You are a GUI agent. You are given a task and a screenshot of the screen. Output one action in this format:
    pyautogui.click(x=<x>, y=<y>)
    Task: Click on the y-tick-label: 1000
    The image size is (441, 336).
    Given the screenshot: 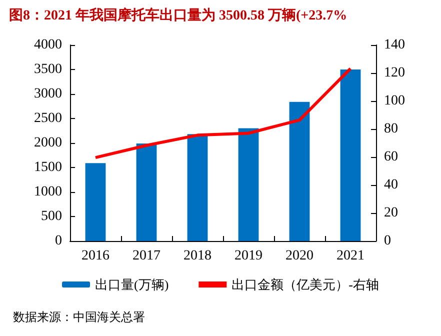 What is the action you would take?
    pyautogui.click(x=48, y=192)
    